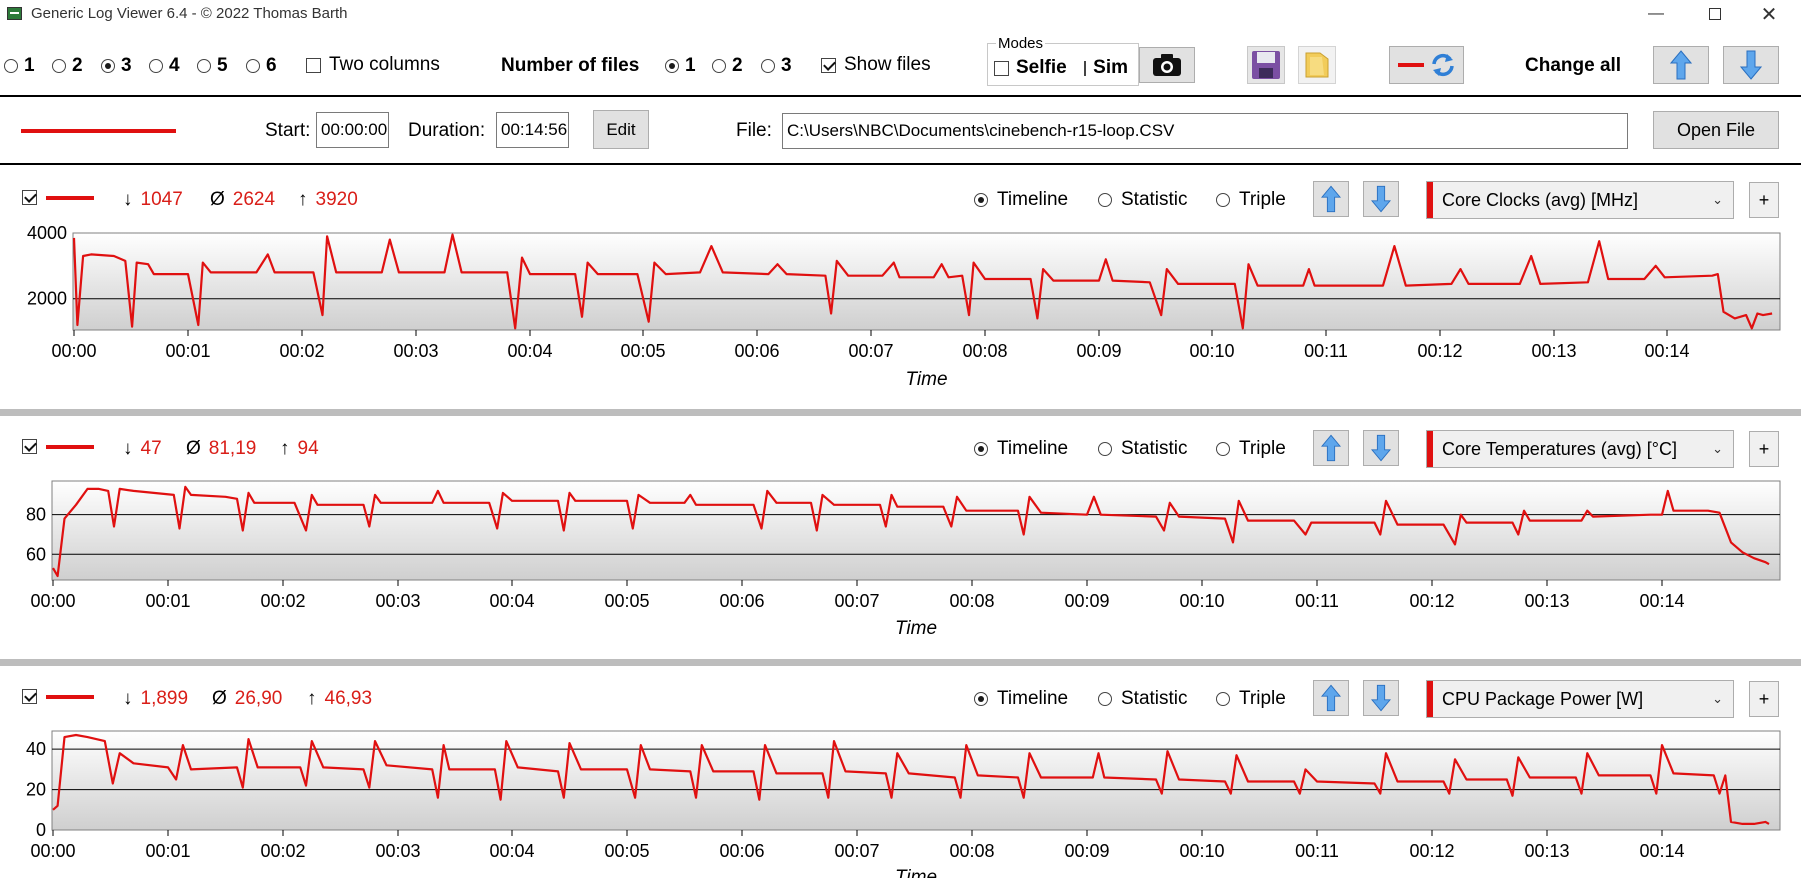 The image size is (1801, 878). What do you see at coordinates (680, 66) in the screenshot?
I see `file-count-option-1: 1` at bounding box center [680, 66].